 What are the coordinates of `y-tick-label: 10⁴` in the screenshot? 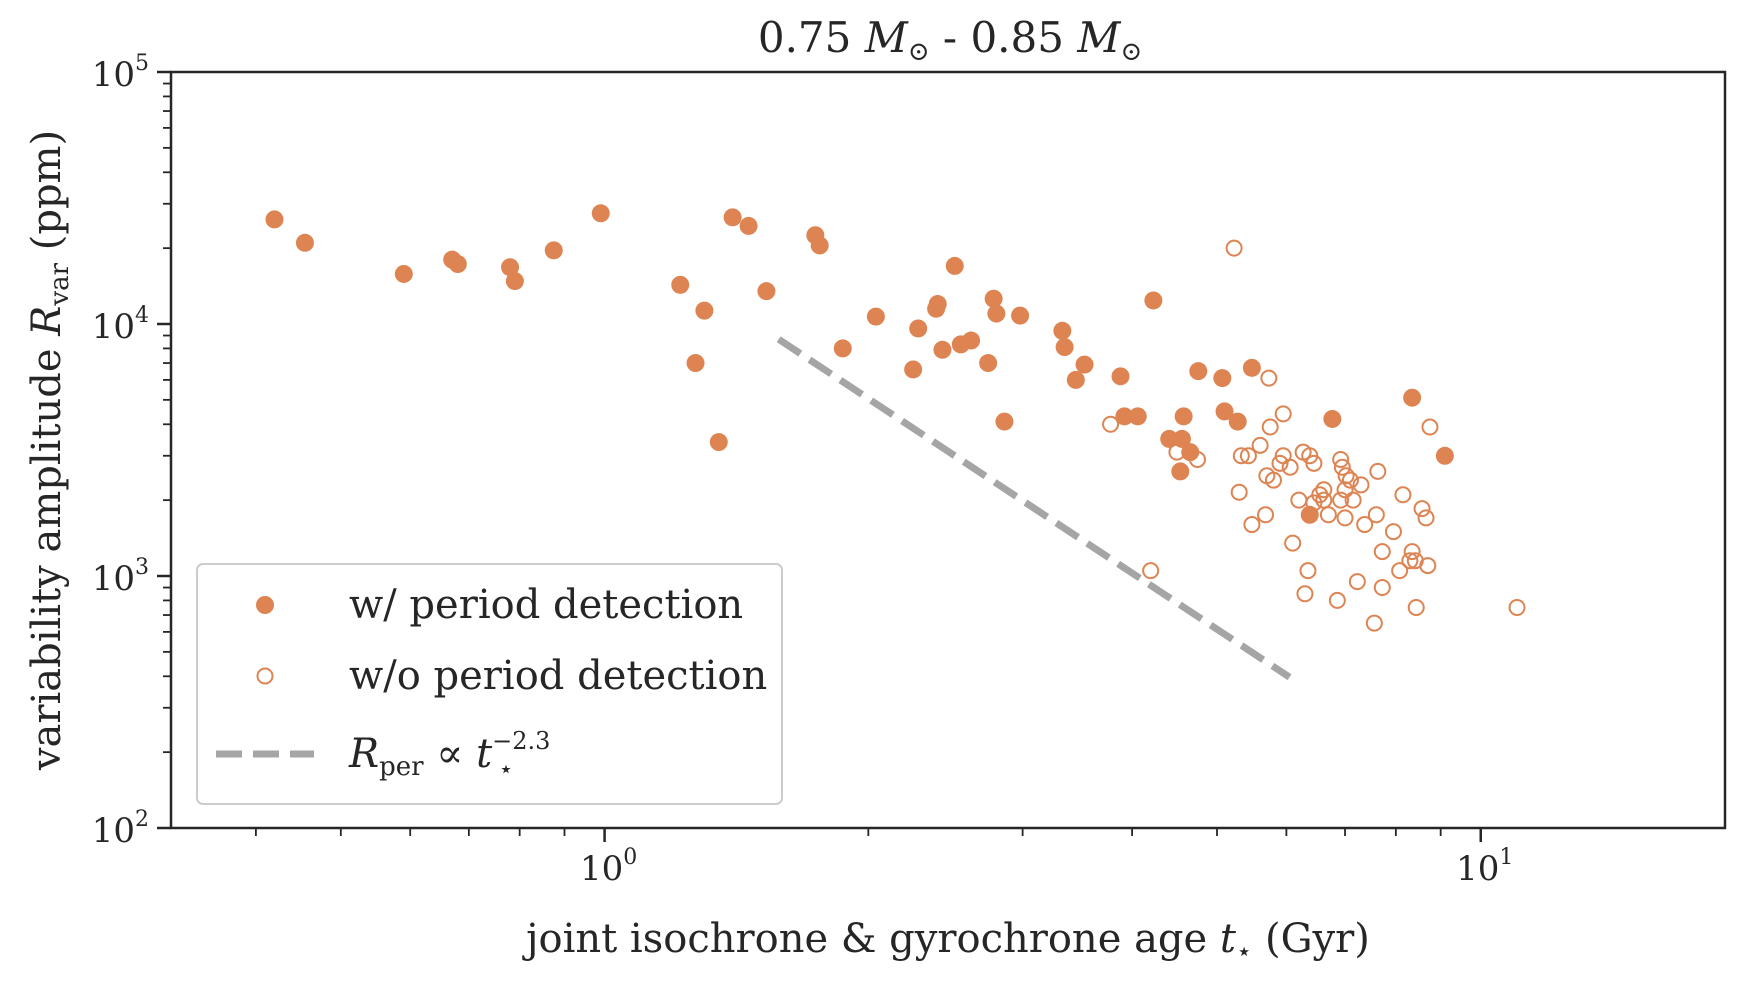 It's located at (120, 325).